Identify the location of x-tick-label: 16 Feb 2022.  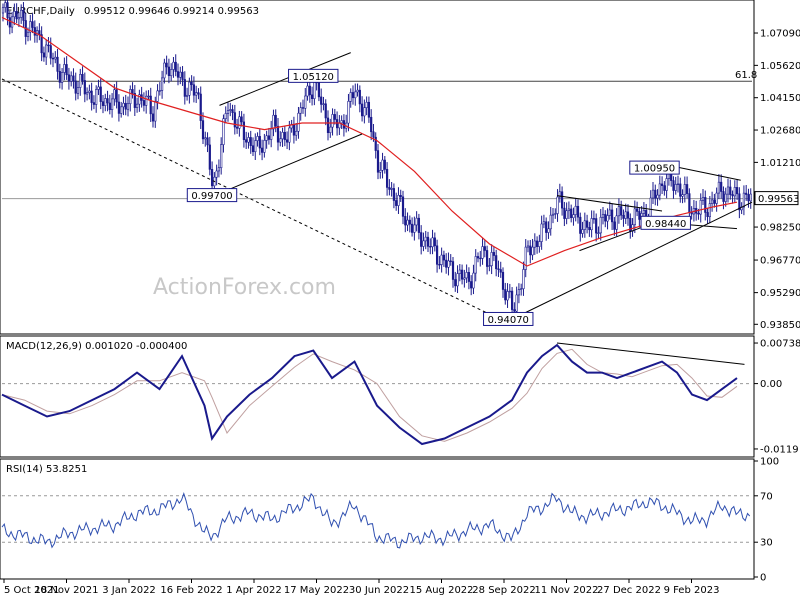
(191, 590).